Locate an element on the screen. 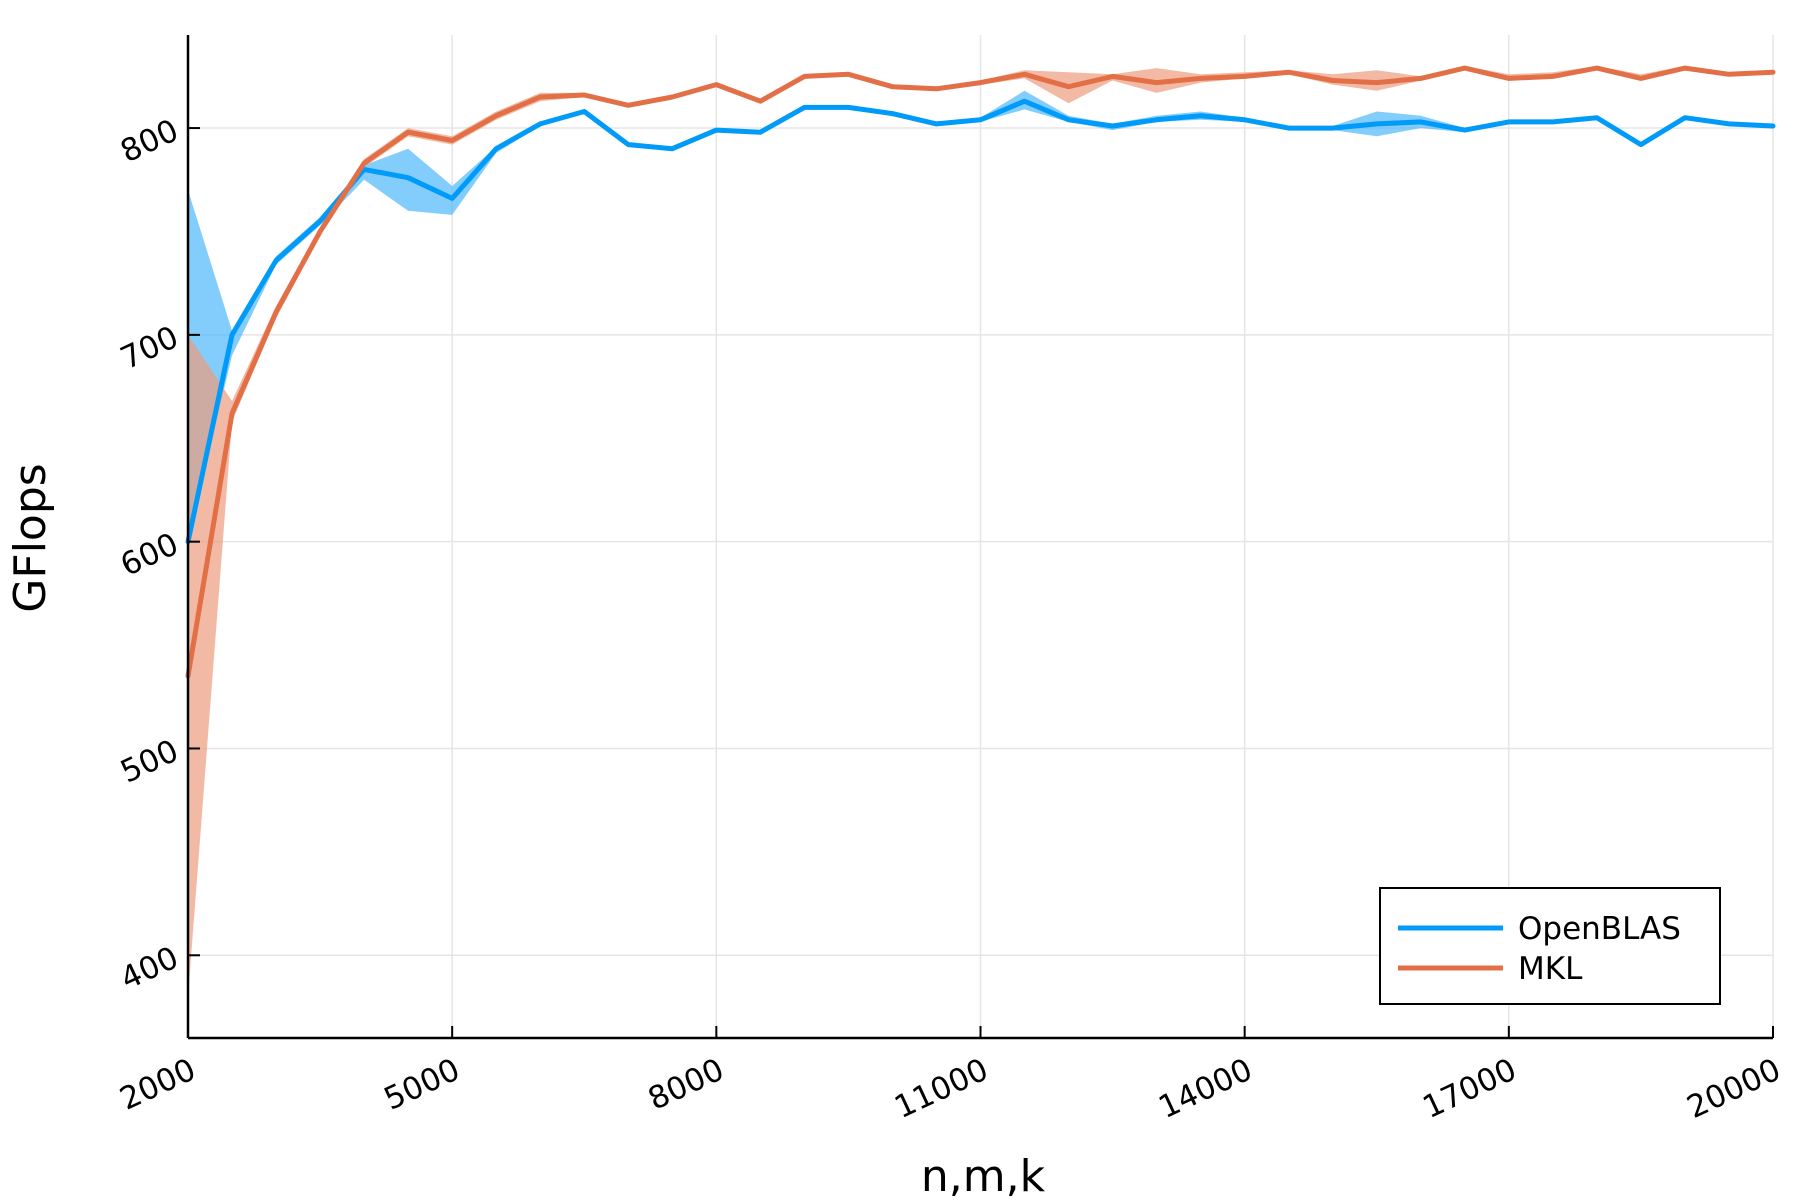  legend-box is located at coordinates (1550, 946).